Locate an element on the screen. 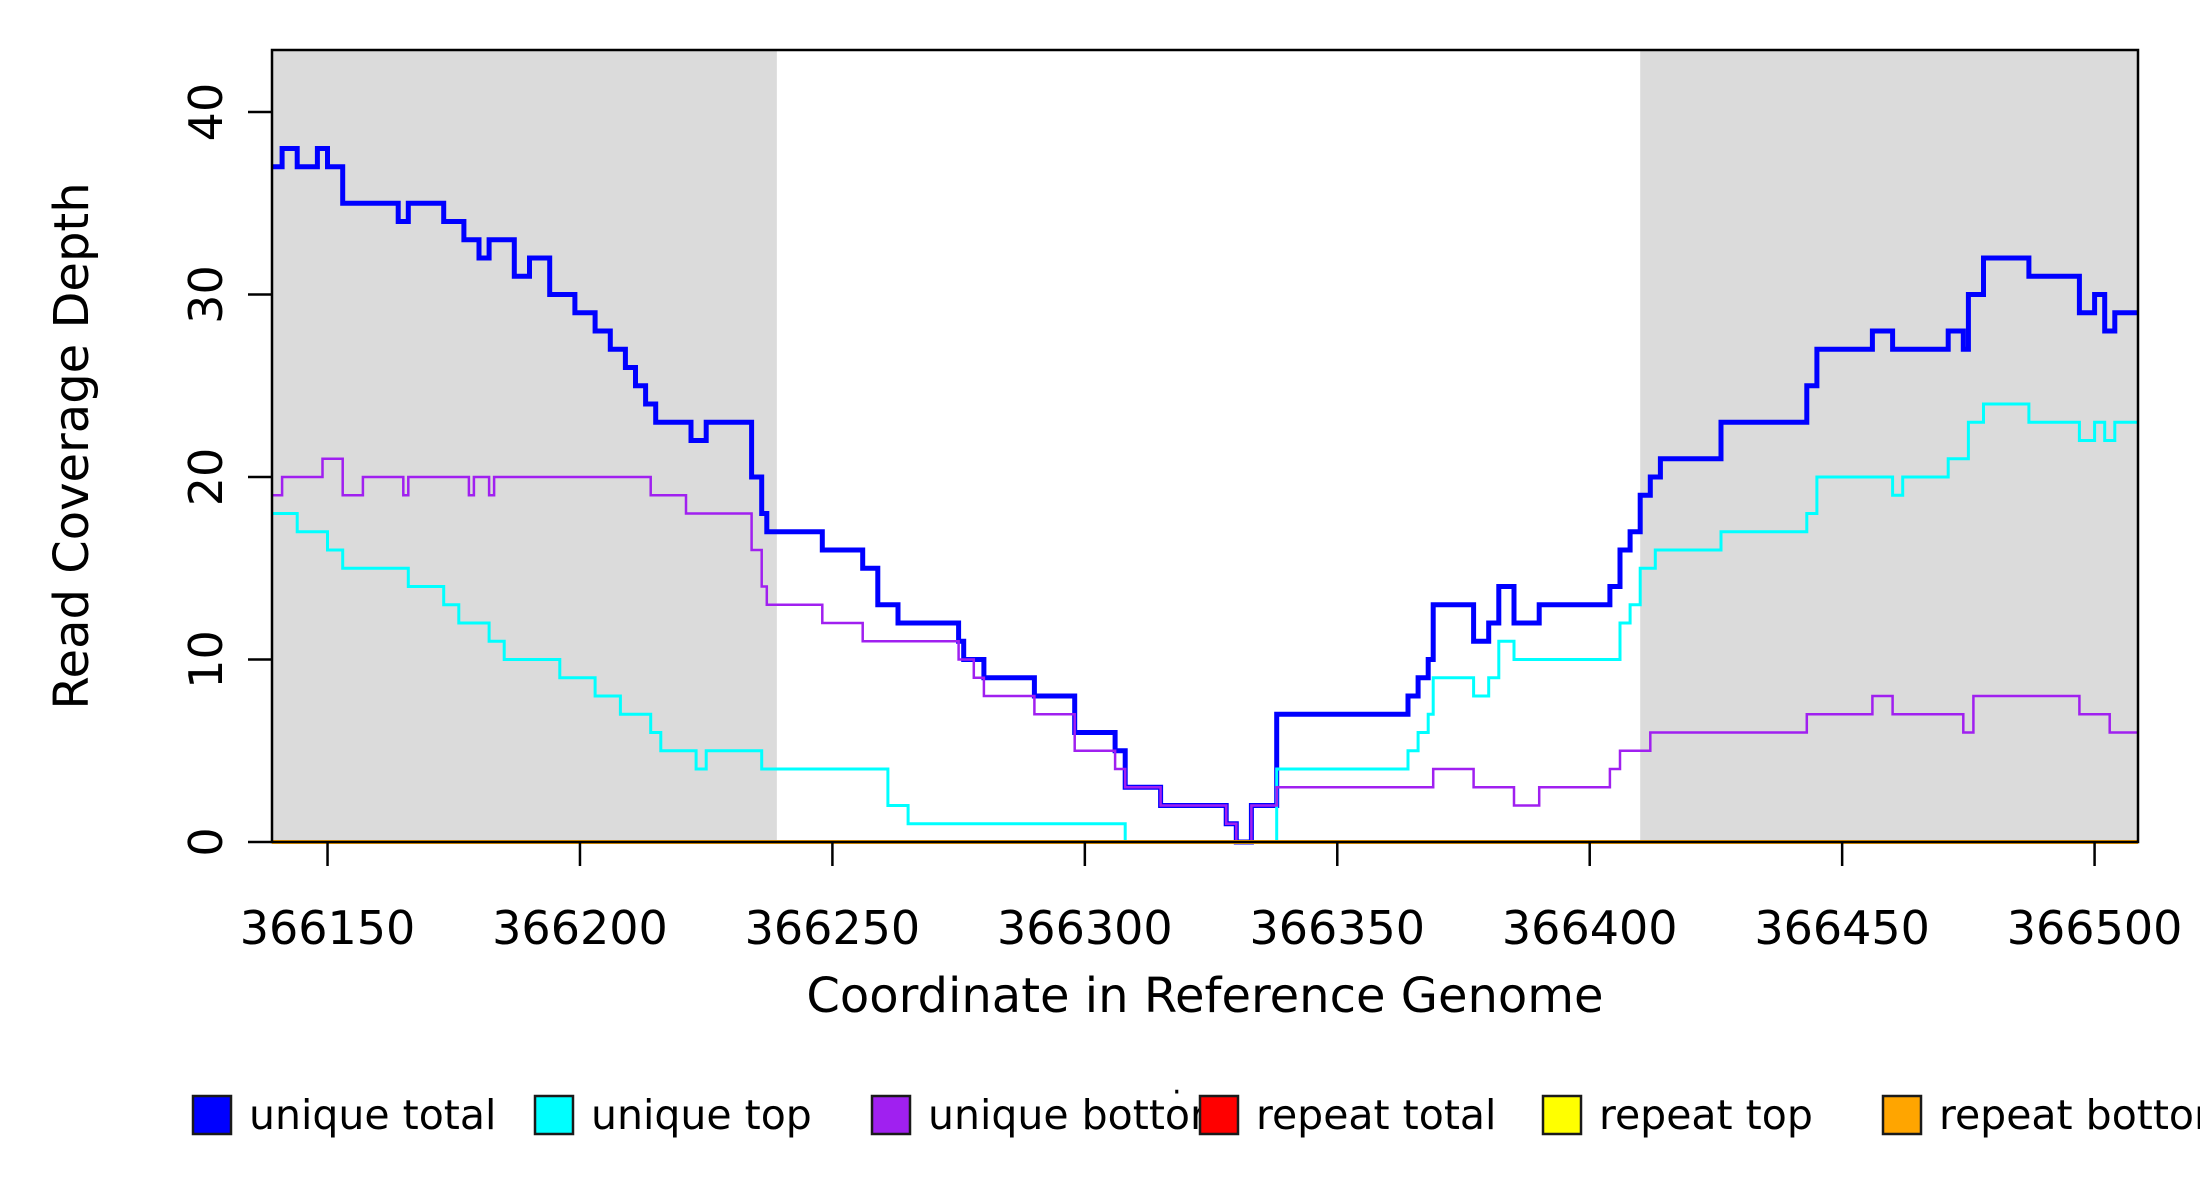 This screenshot has height=1200, width=2200. x-tick-label: 366300 is located at coordinates (1085, 928).